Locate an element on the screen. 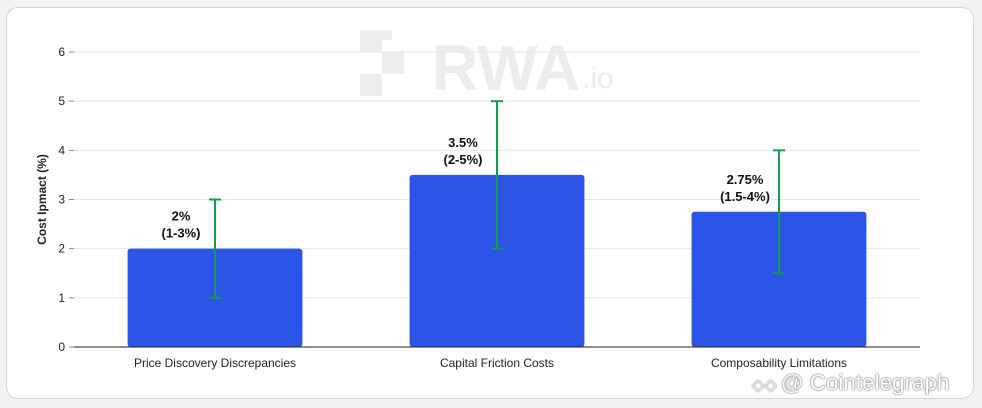  cointelegraph-credit: ◇◇ @ Cointelegraph is located at coordinates (850, 383).